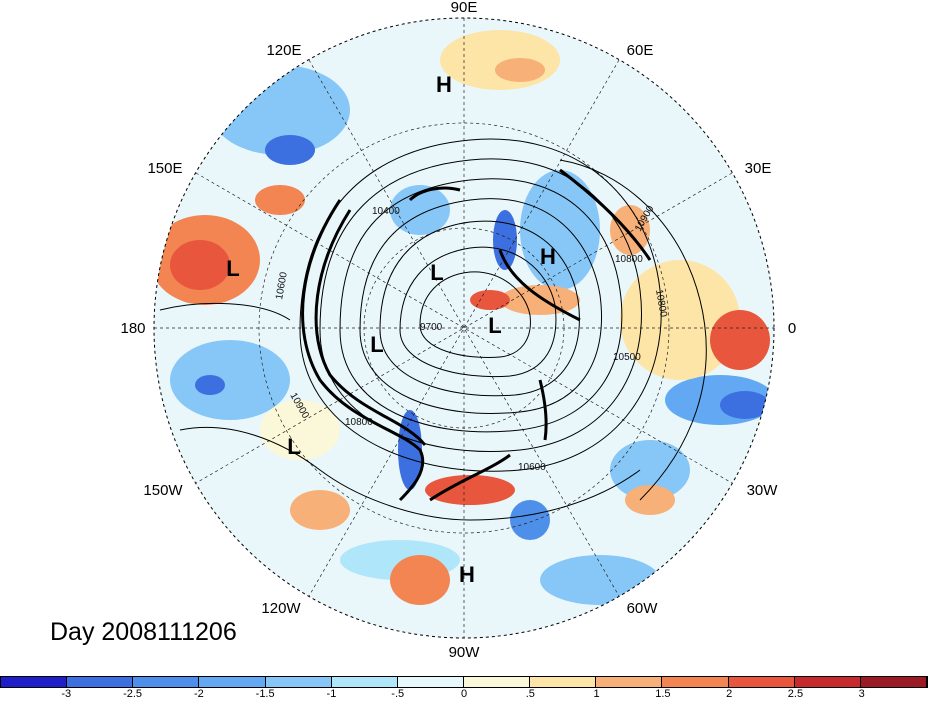 The height and width of the screenshot is (702, 928). I want to click on colorbar-tick-label: 3, so click(861, 694).